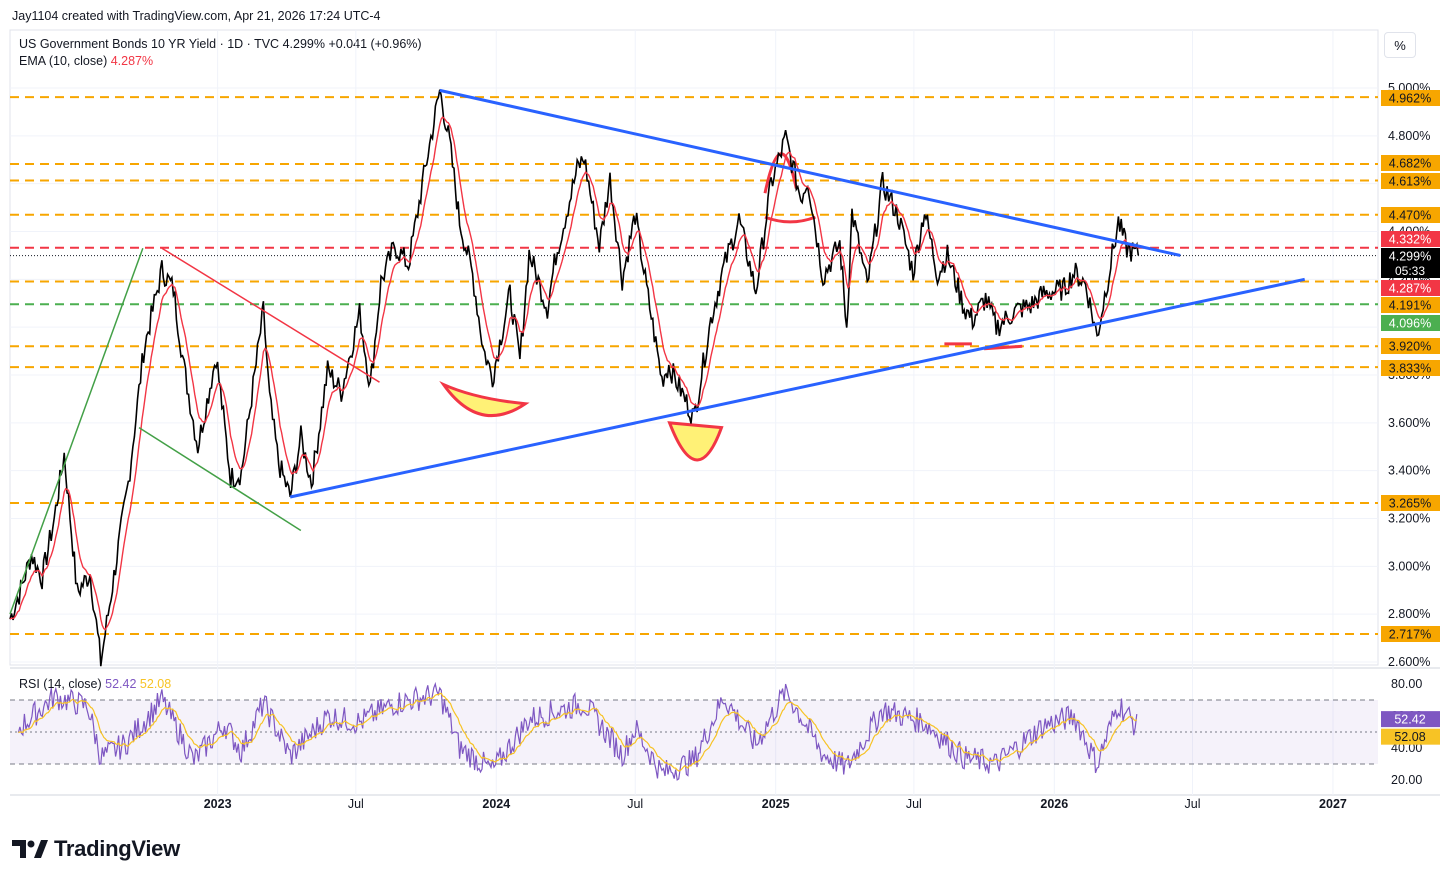  I want to click on price-tick-label: 3.600%, so click(1409, 423).